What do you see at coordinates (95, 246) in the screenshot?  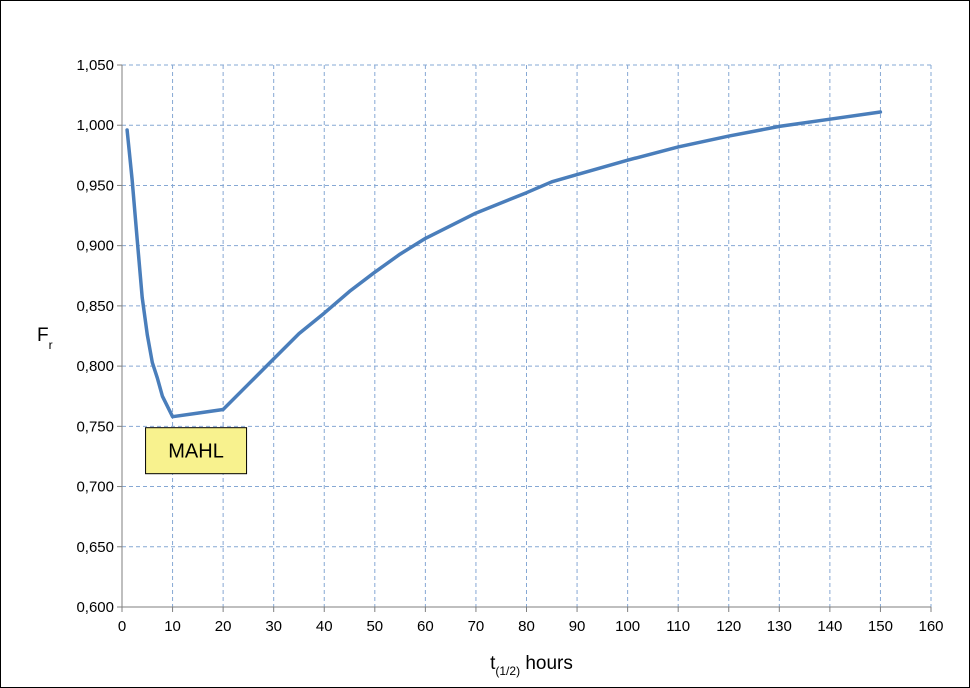 I see `y-tick-label: 0,900` at bounding box center [95, 246].